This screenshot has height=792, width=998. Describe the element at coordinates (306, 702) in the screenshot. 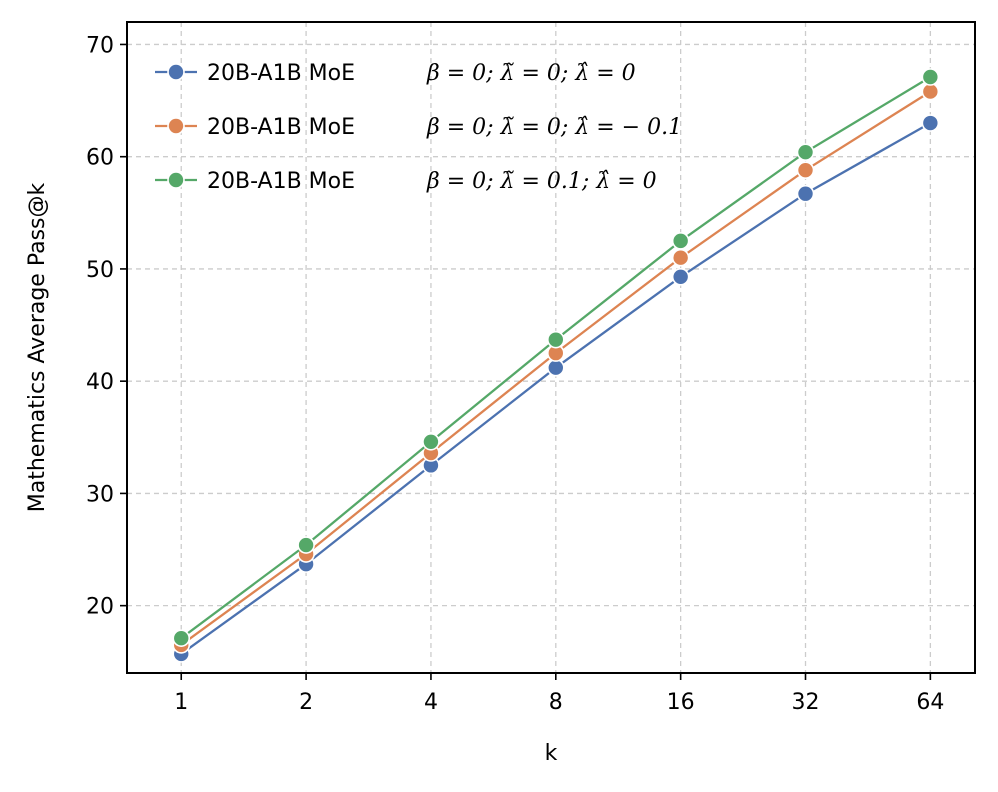

I see `x-tick-label: 2` at that location.